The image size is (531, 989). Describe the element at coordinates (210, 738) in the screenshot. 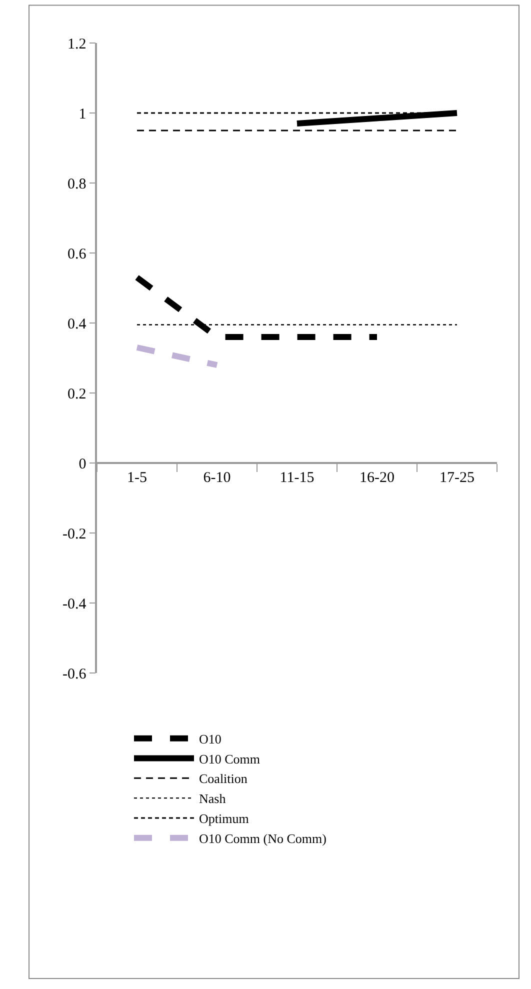

I see `legend-label: O10` at that location.